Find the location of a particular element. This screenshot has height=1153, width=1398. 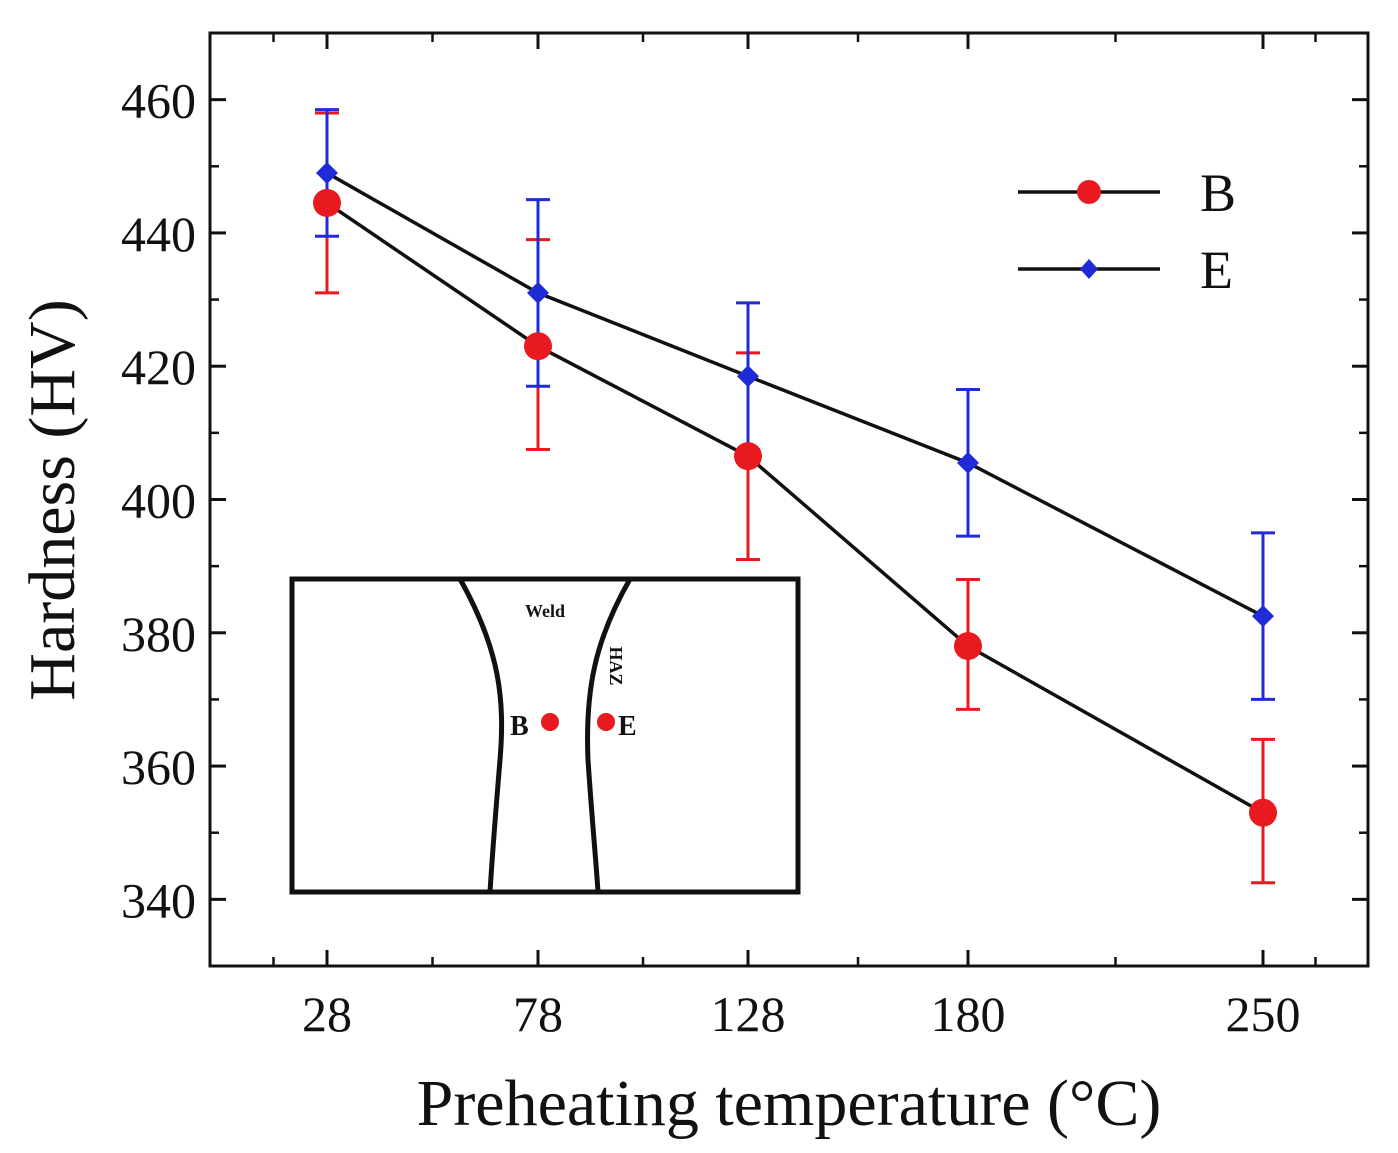

legend-label-b: B is located at coordinates (1218, 193).